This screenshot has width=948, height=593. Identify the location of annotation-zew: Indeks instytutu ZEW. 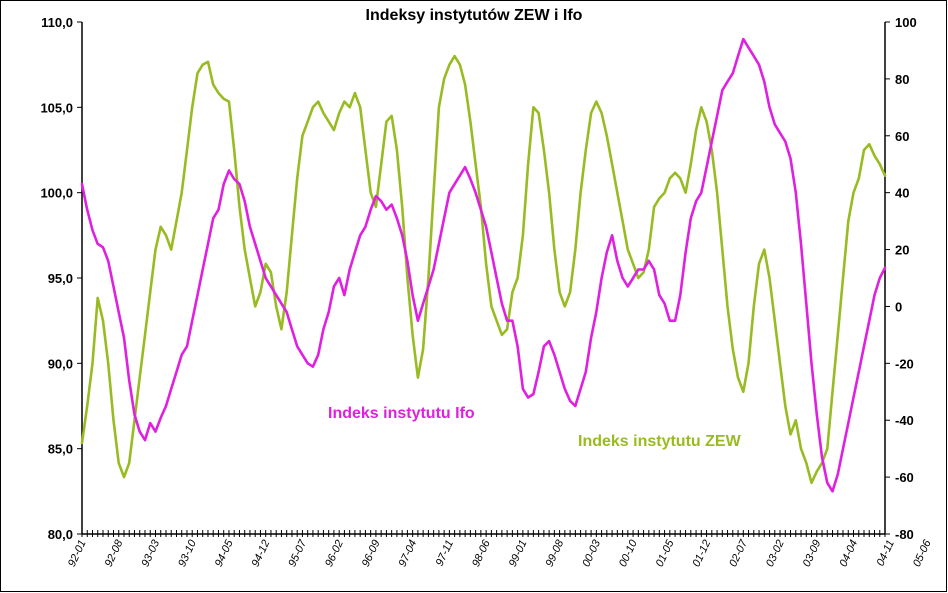
(660, 441).